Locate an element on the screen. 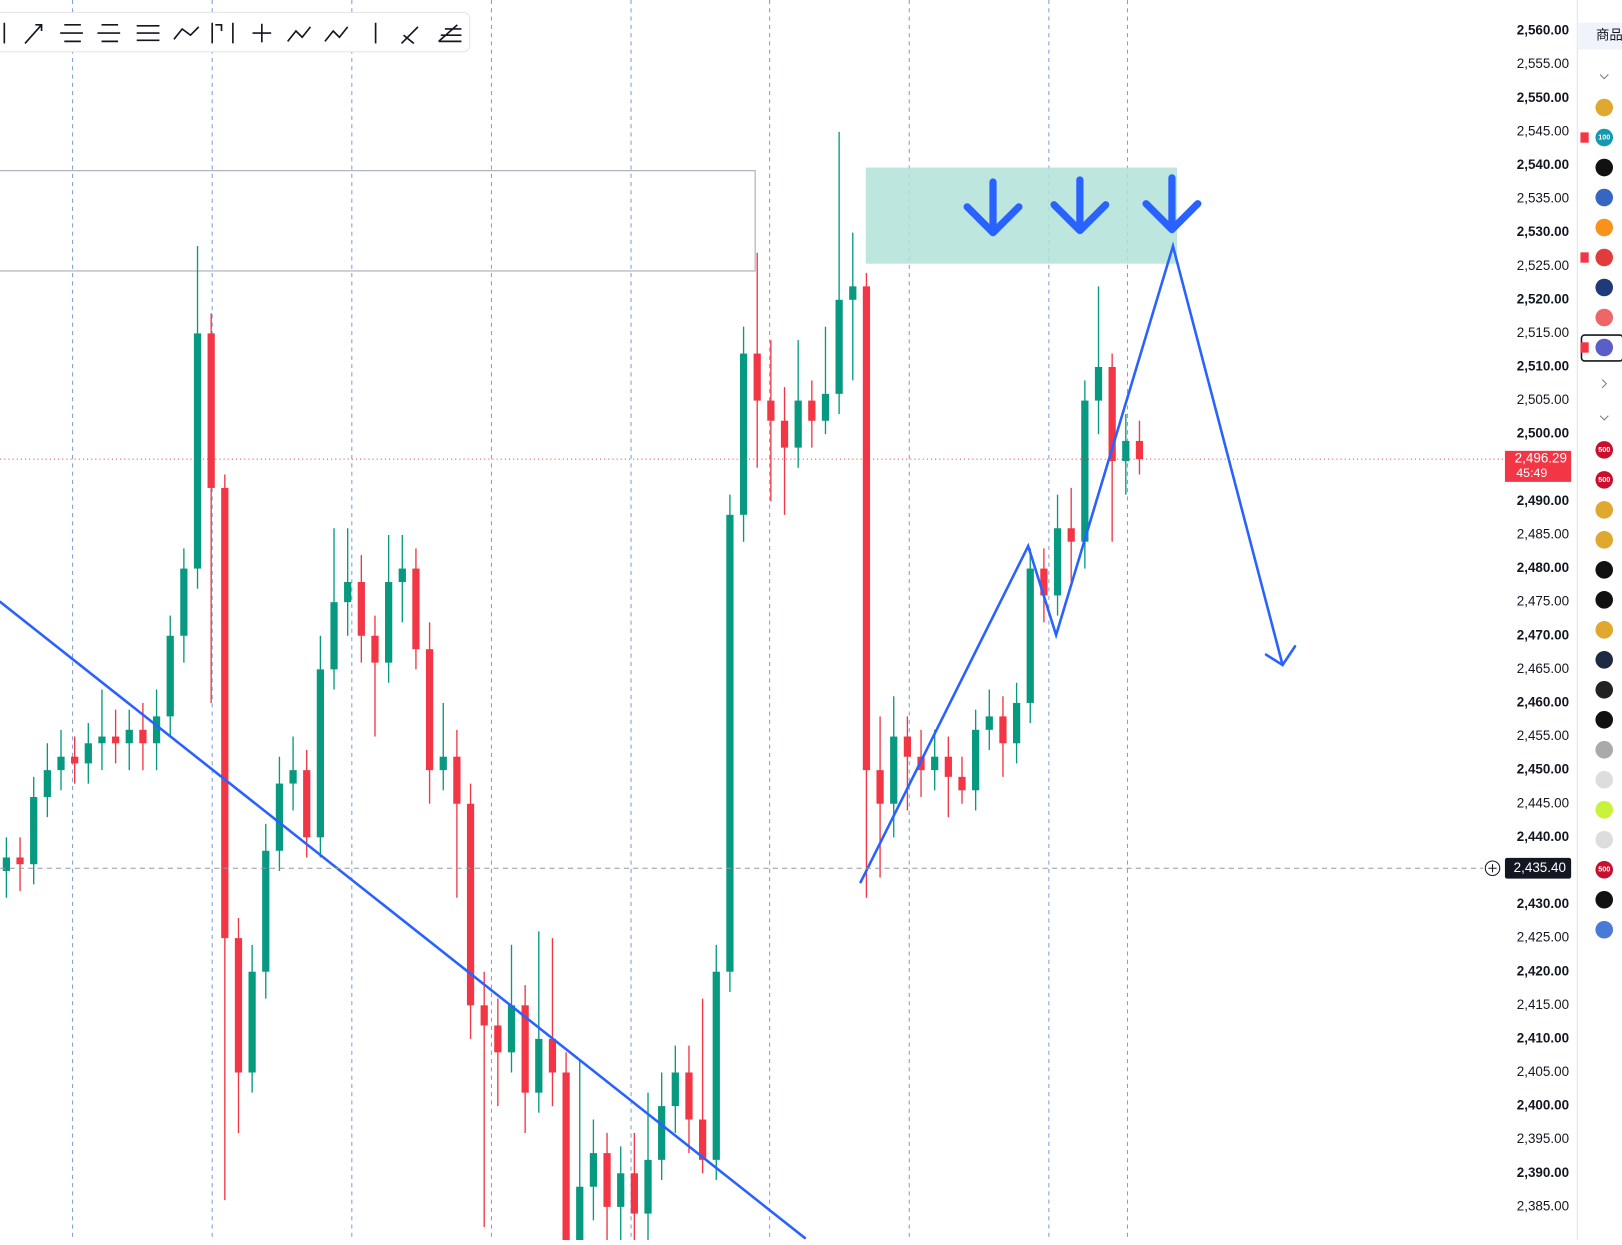 Image resolution: width=1622 pixels, height=1245 pixels. y-tick-label: 2,460.00 is located at coordinates (1543, 701).